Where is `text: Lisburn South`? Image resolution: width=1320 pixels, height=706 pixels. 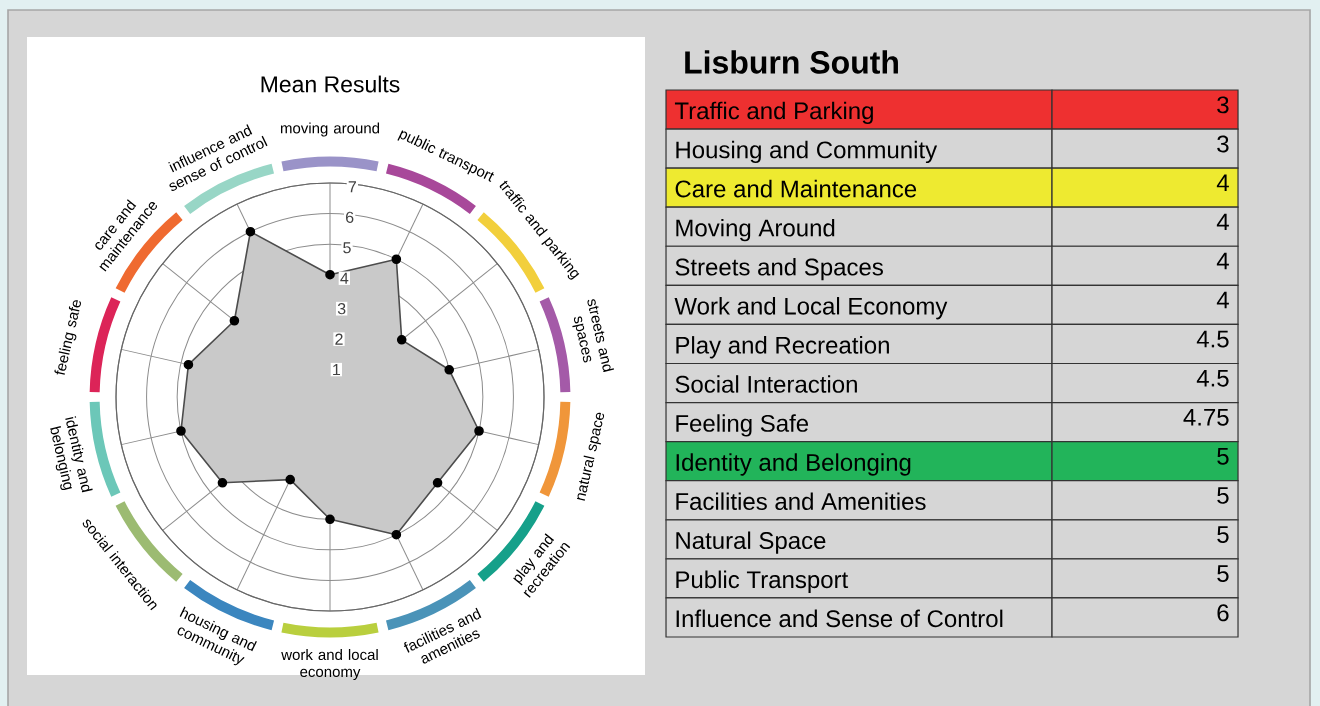
text: Lisburn South is located at coordinates (791, 62).